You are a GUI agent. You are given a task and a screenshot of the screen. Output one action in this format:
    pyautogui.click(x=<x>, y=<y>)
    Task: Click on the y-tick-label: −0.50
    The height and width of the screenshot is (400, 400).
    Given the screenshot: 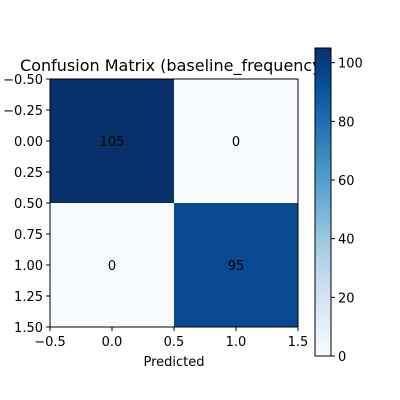 What is the action you would take?
    pyautogui.click(x=23, y=80)
    